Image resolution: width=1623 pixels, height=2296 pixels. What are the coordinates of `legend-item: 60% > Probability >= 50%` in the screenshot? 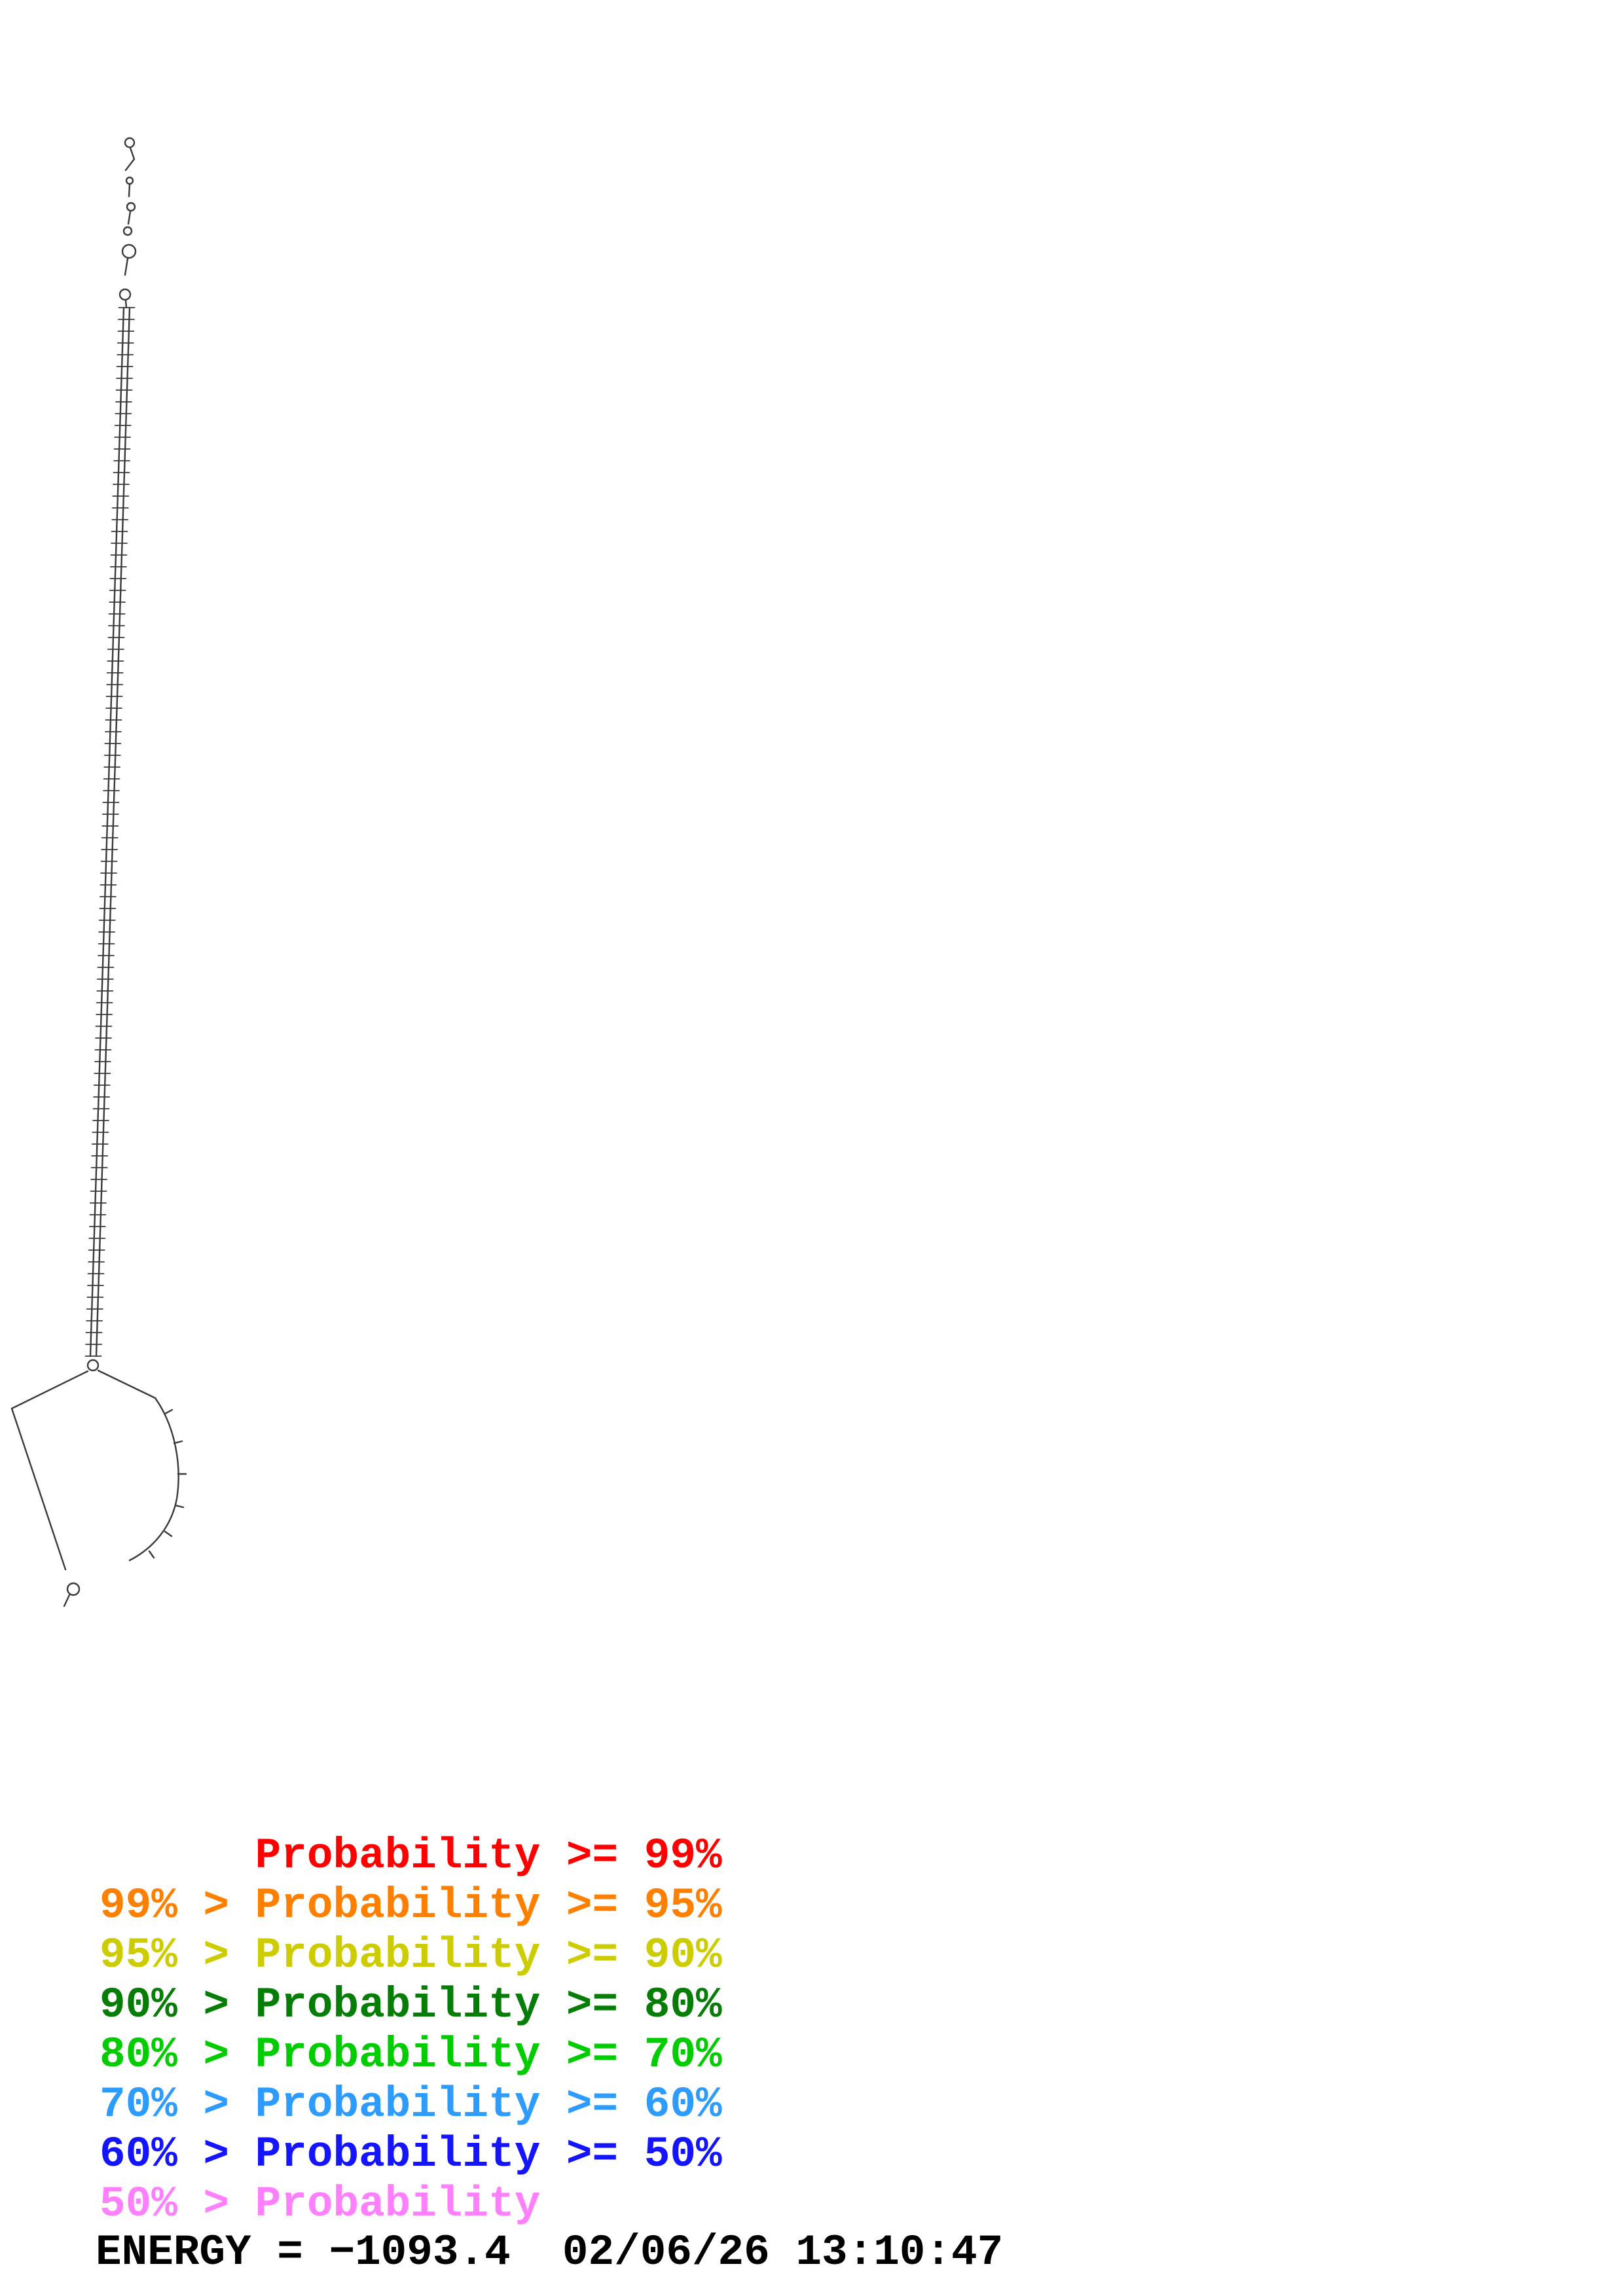 It's located at (411, 2154).